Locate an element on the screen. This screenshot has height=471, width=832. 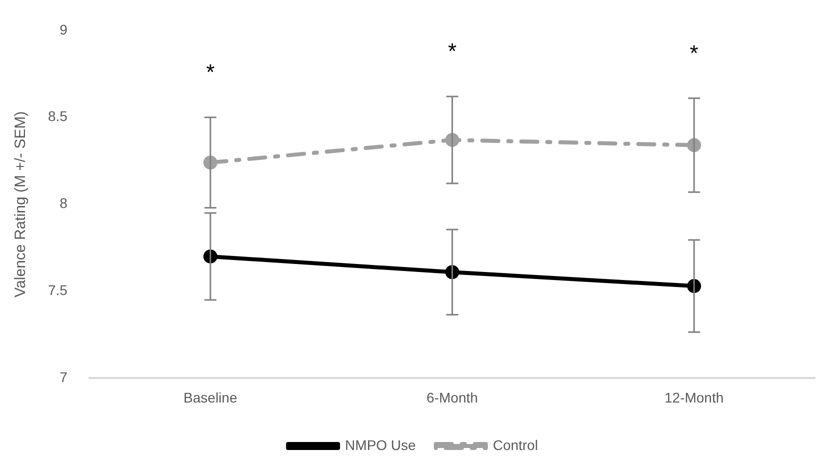
x-tick-label: 6-Month is located at coordinates (452, 397).